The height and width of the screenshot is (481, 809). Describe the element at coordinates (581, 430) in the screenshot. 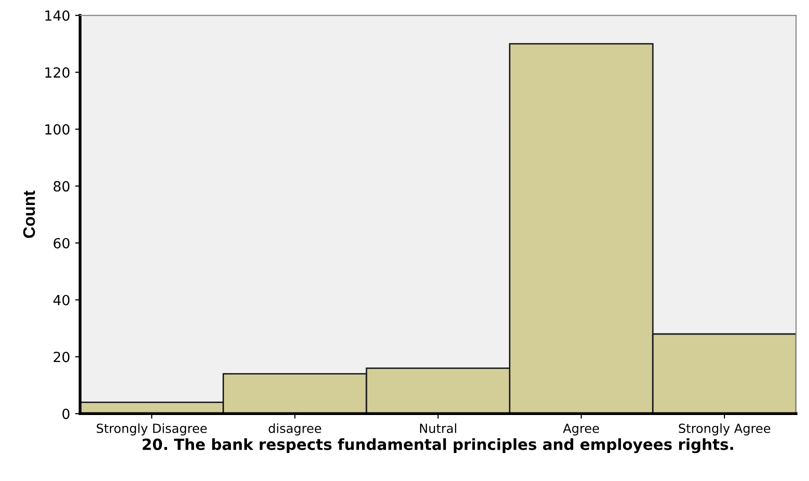

I see `x-tick-label: Agree` at that location.